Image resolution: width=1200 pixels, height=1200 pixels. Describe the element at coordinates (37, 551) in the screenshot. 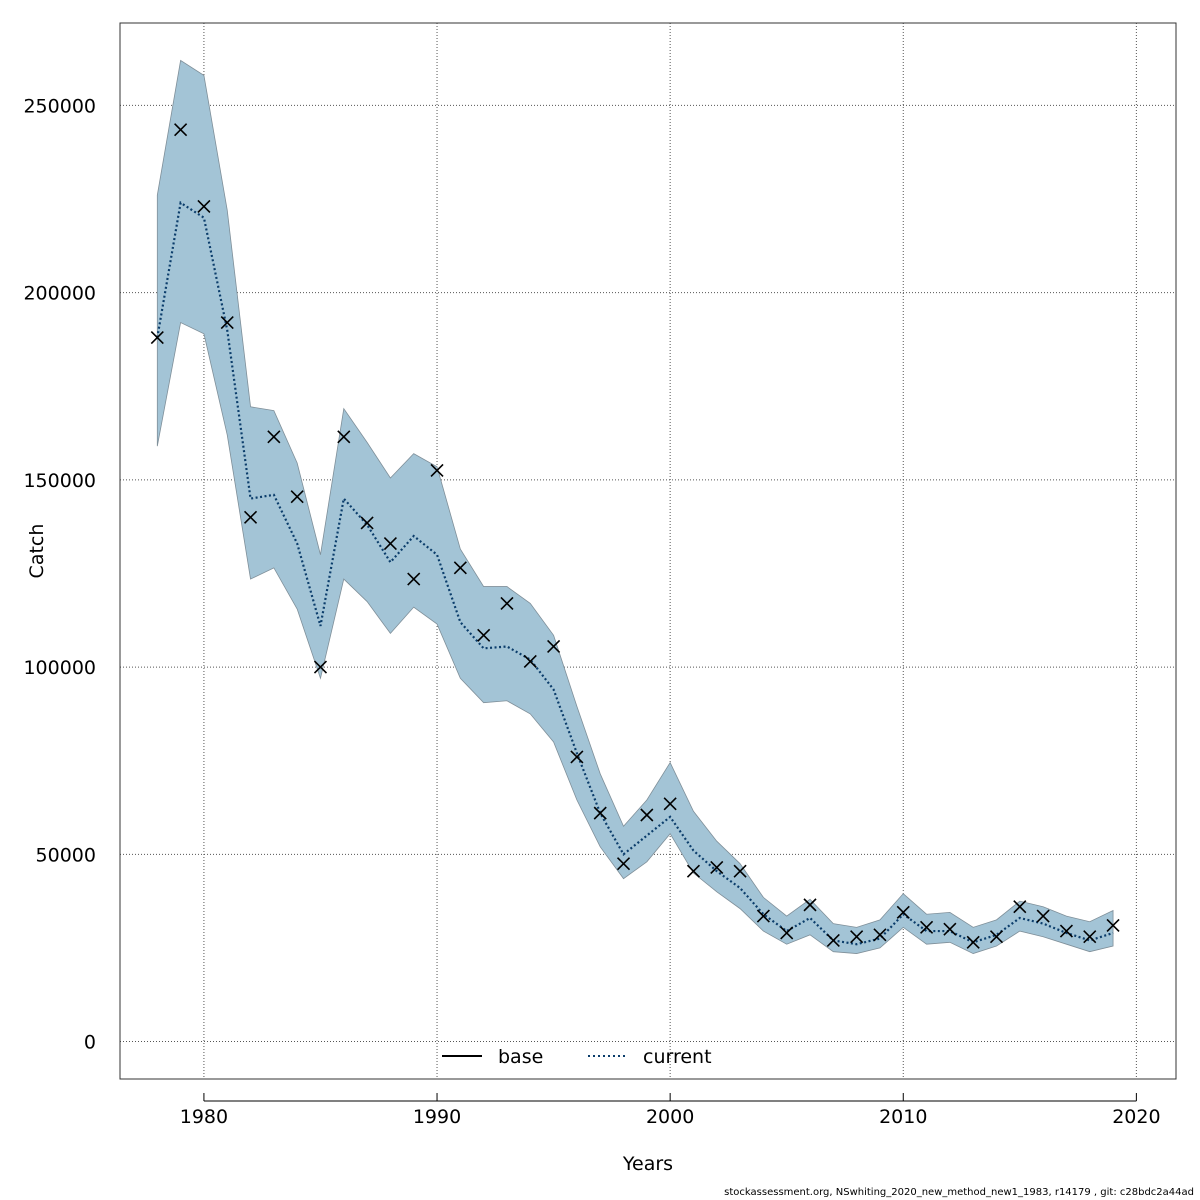

I see `y-axis-title: Catch` at that location.